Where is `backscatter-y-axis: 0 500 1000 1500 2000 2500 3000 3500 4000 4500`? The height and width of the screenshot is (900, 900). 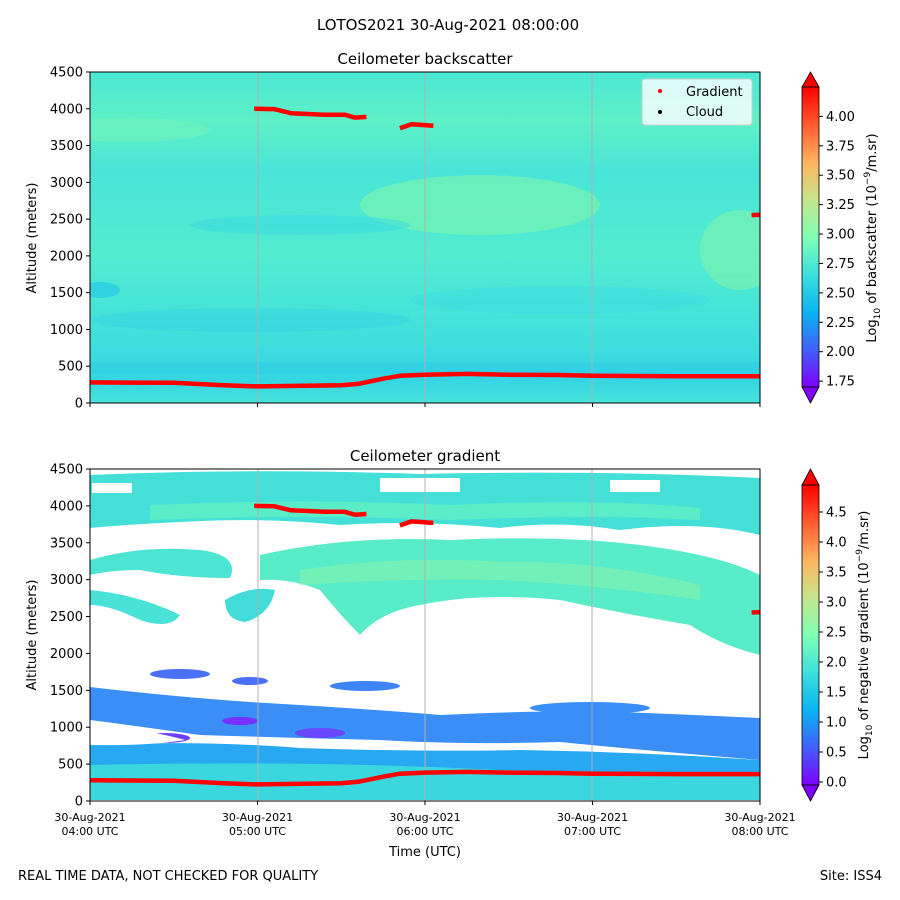
backscatter-y-axis: 0 500 1000 1500 2000 2500 3000 3500 4000 4500 is located at coordinates (70, 239).